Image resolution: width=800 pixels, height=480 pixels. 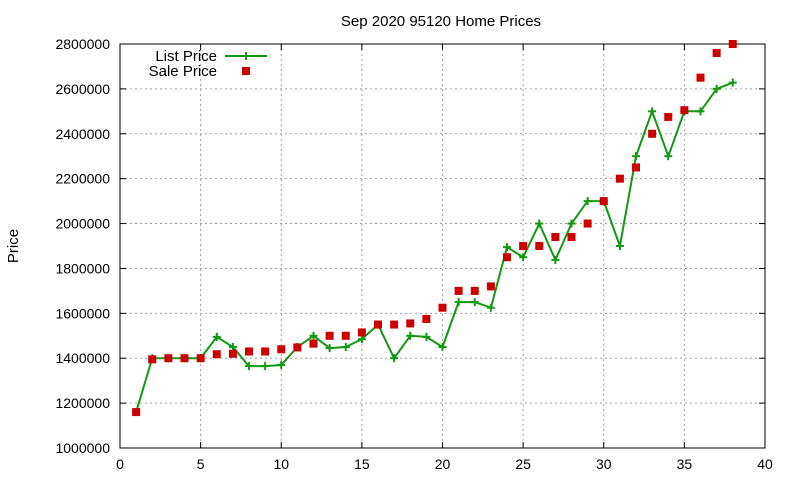 I want to click on y-tick-label: 2200000, so click(x=82, y=179).